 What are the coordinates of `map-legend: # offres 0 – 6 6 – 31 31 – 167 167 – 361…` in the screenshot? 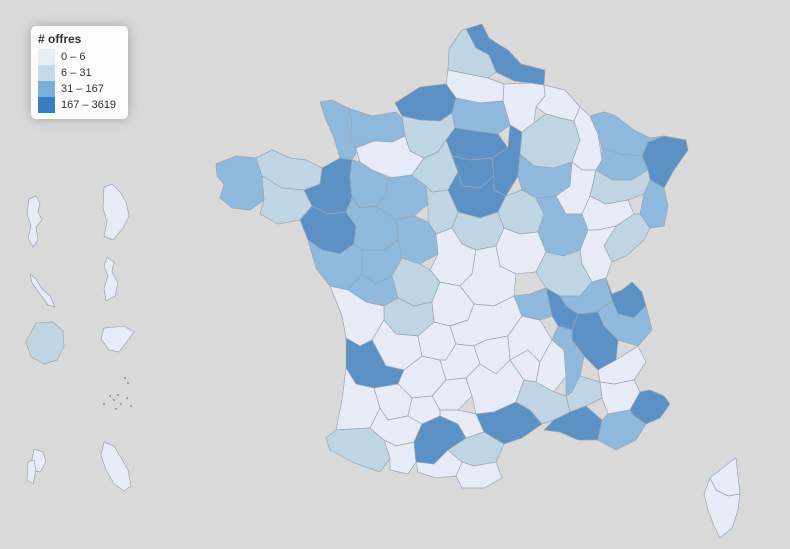 It's located at (79, 72).